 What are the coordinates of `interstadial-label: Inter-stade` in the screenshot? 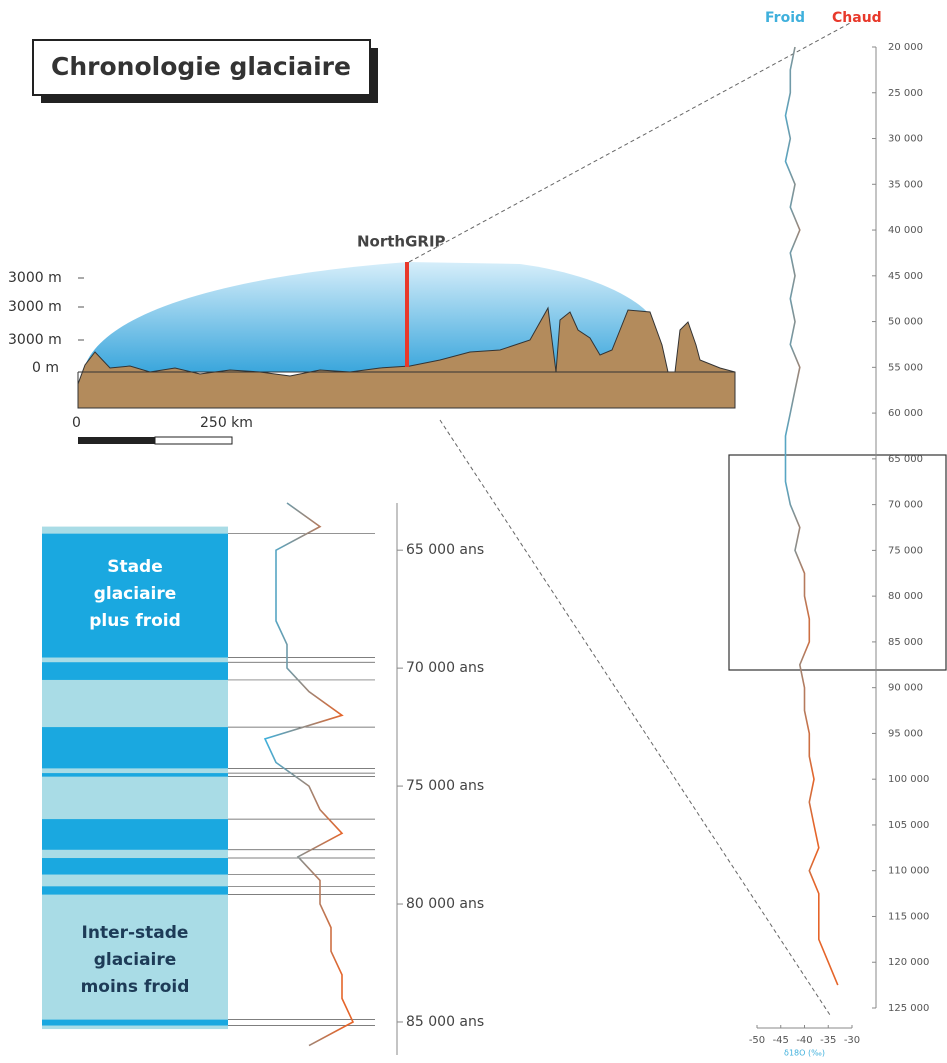 It's located at (135, 933).